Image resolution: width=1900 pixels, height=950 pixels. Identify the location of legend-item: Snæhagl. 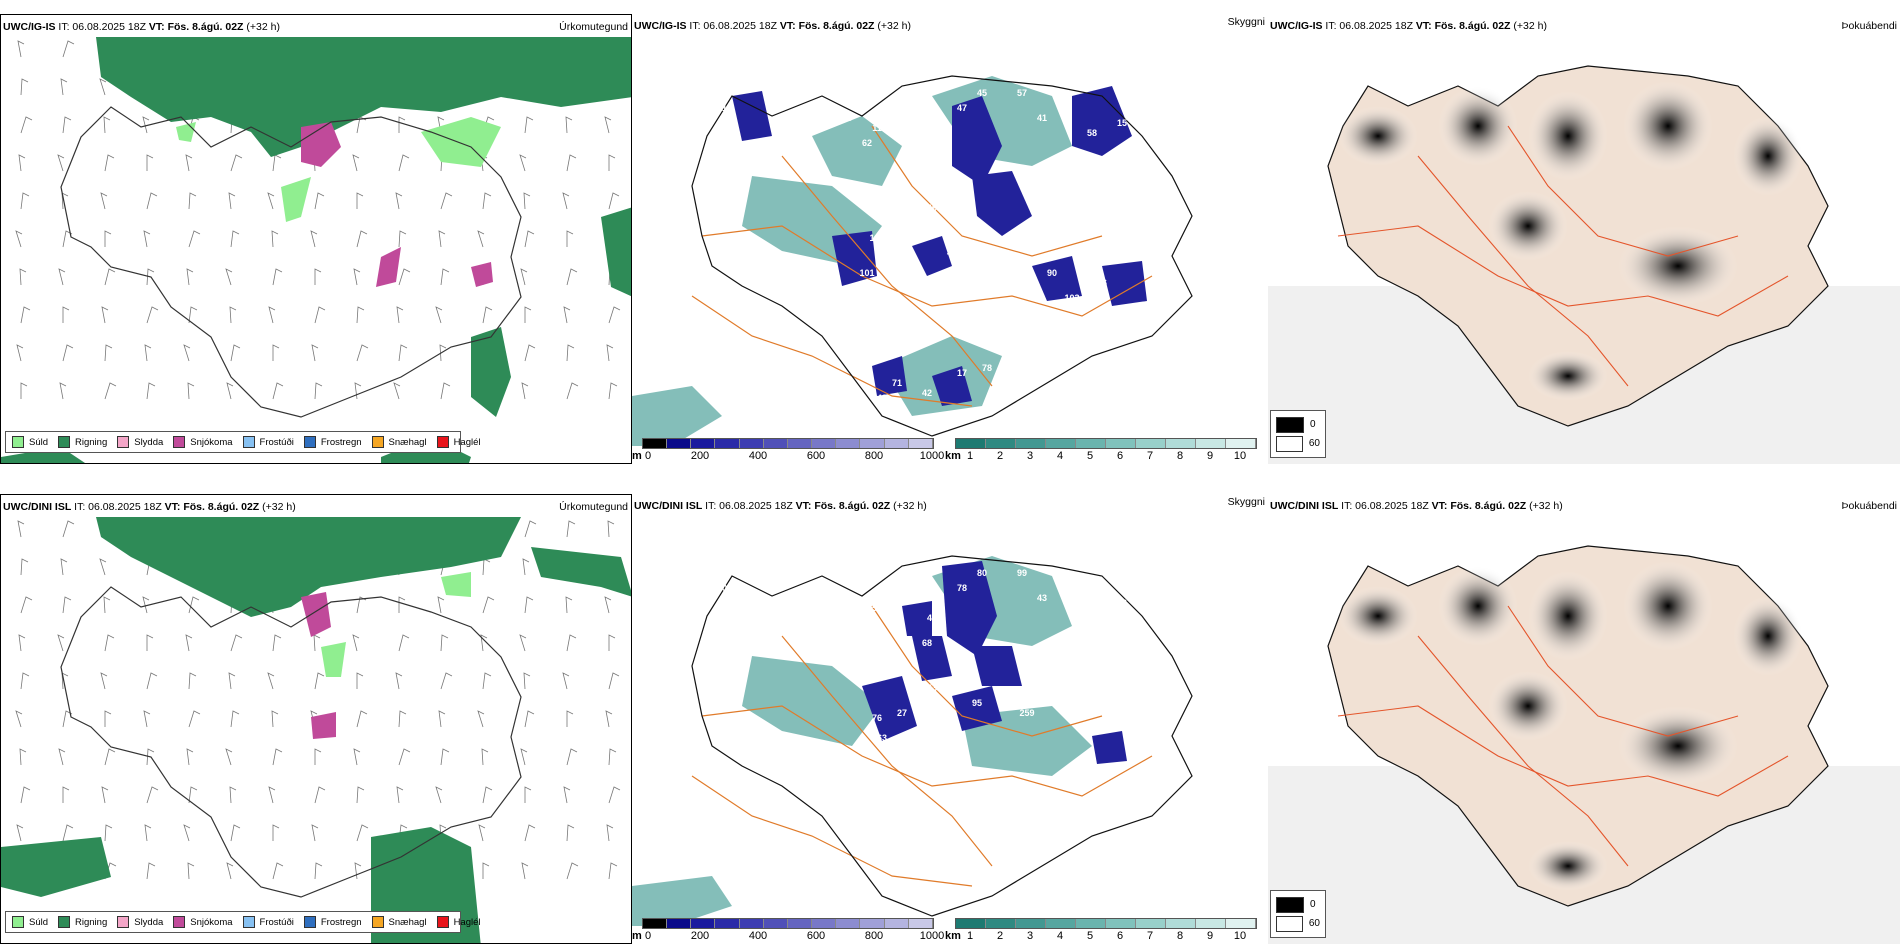
(399, 922).